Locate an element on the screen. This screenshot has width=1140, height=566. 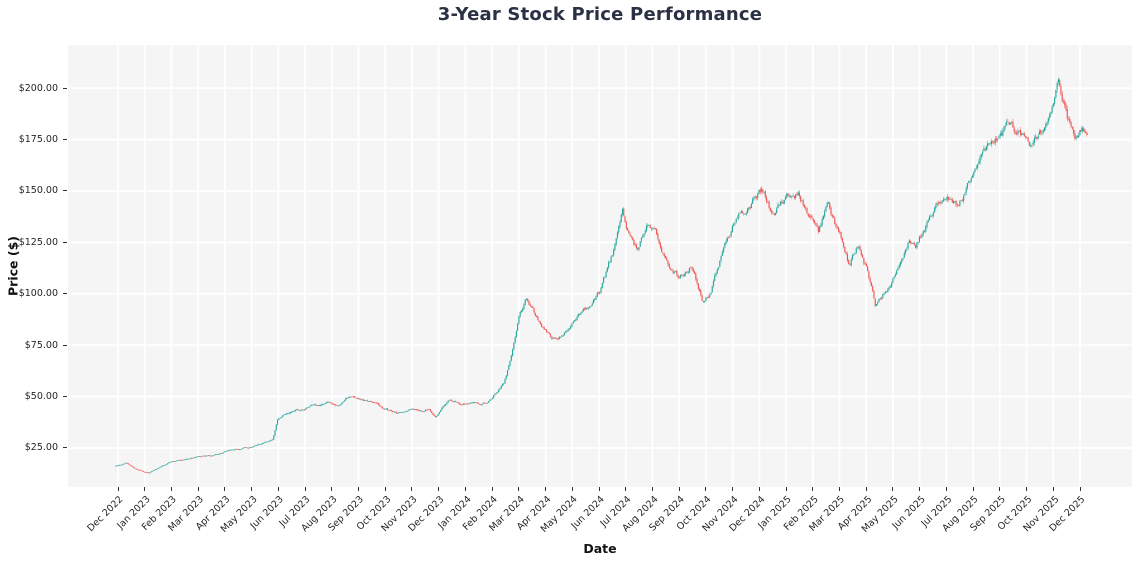
y-tick-label: $75.00 is located at coordinates (41, 345).